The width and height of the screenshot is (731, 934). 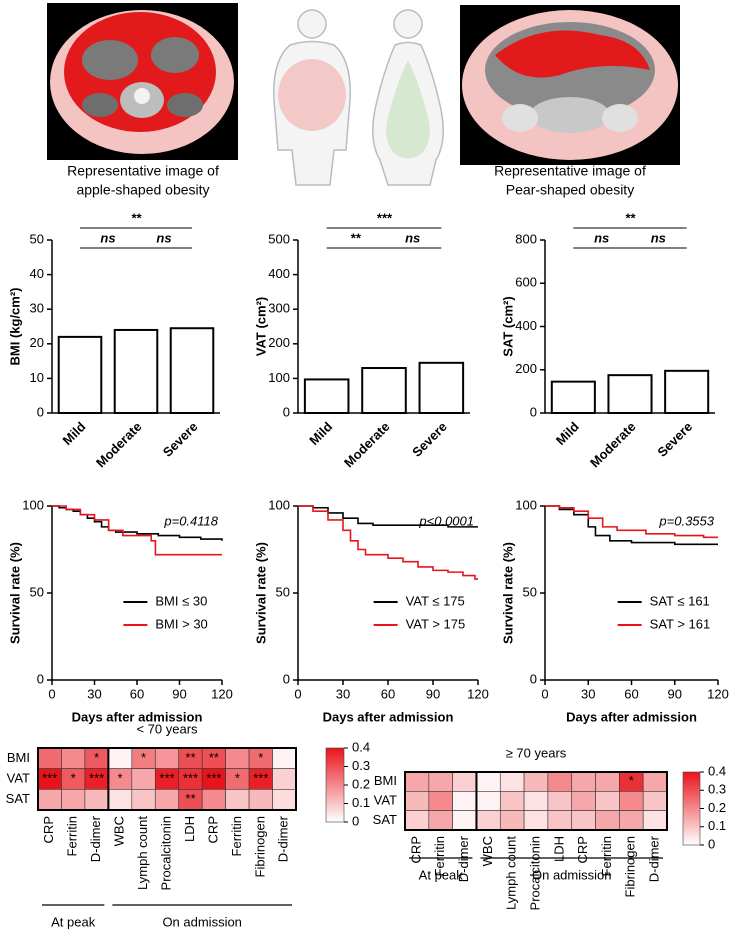 I want to click on column-label: WBC, so click(x=487, y=851).